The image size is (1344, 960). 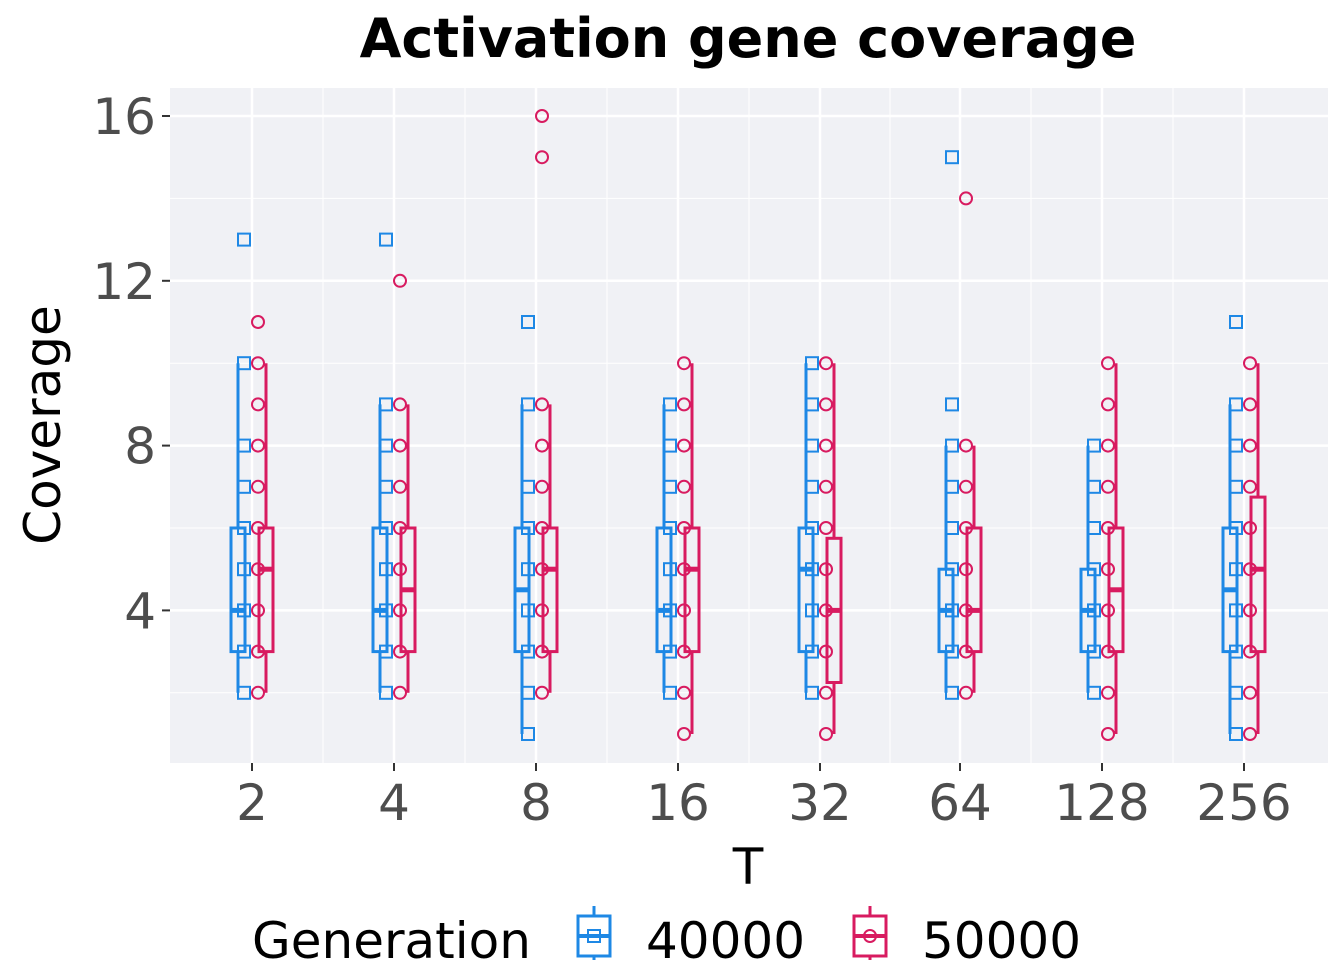 I want to click on y-axis-title: Coverage, so click(x=43, y=425).